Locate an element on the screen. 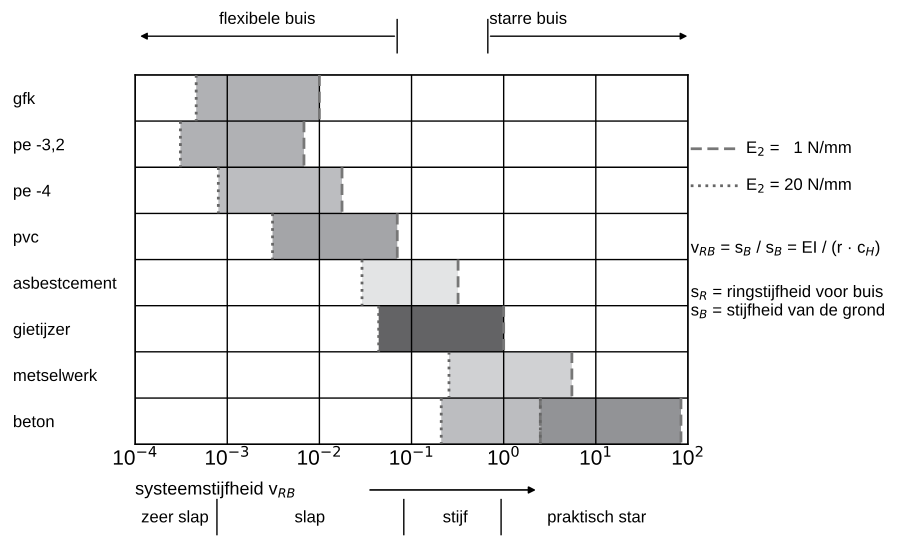  text: zeer slap is located at coordinates (175, 518).